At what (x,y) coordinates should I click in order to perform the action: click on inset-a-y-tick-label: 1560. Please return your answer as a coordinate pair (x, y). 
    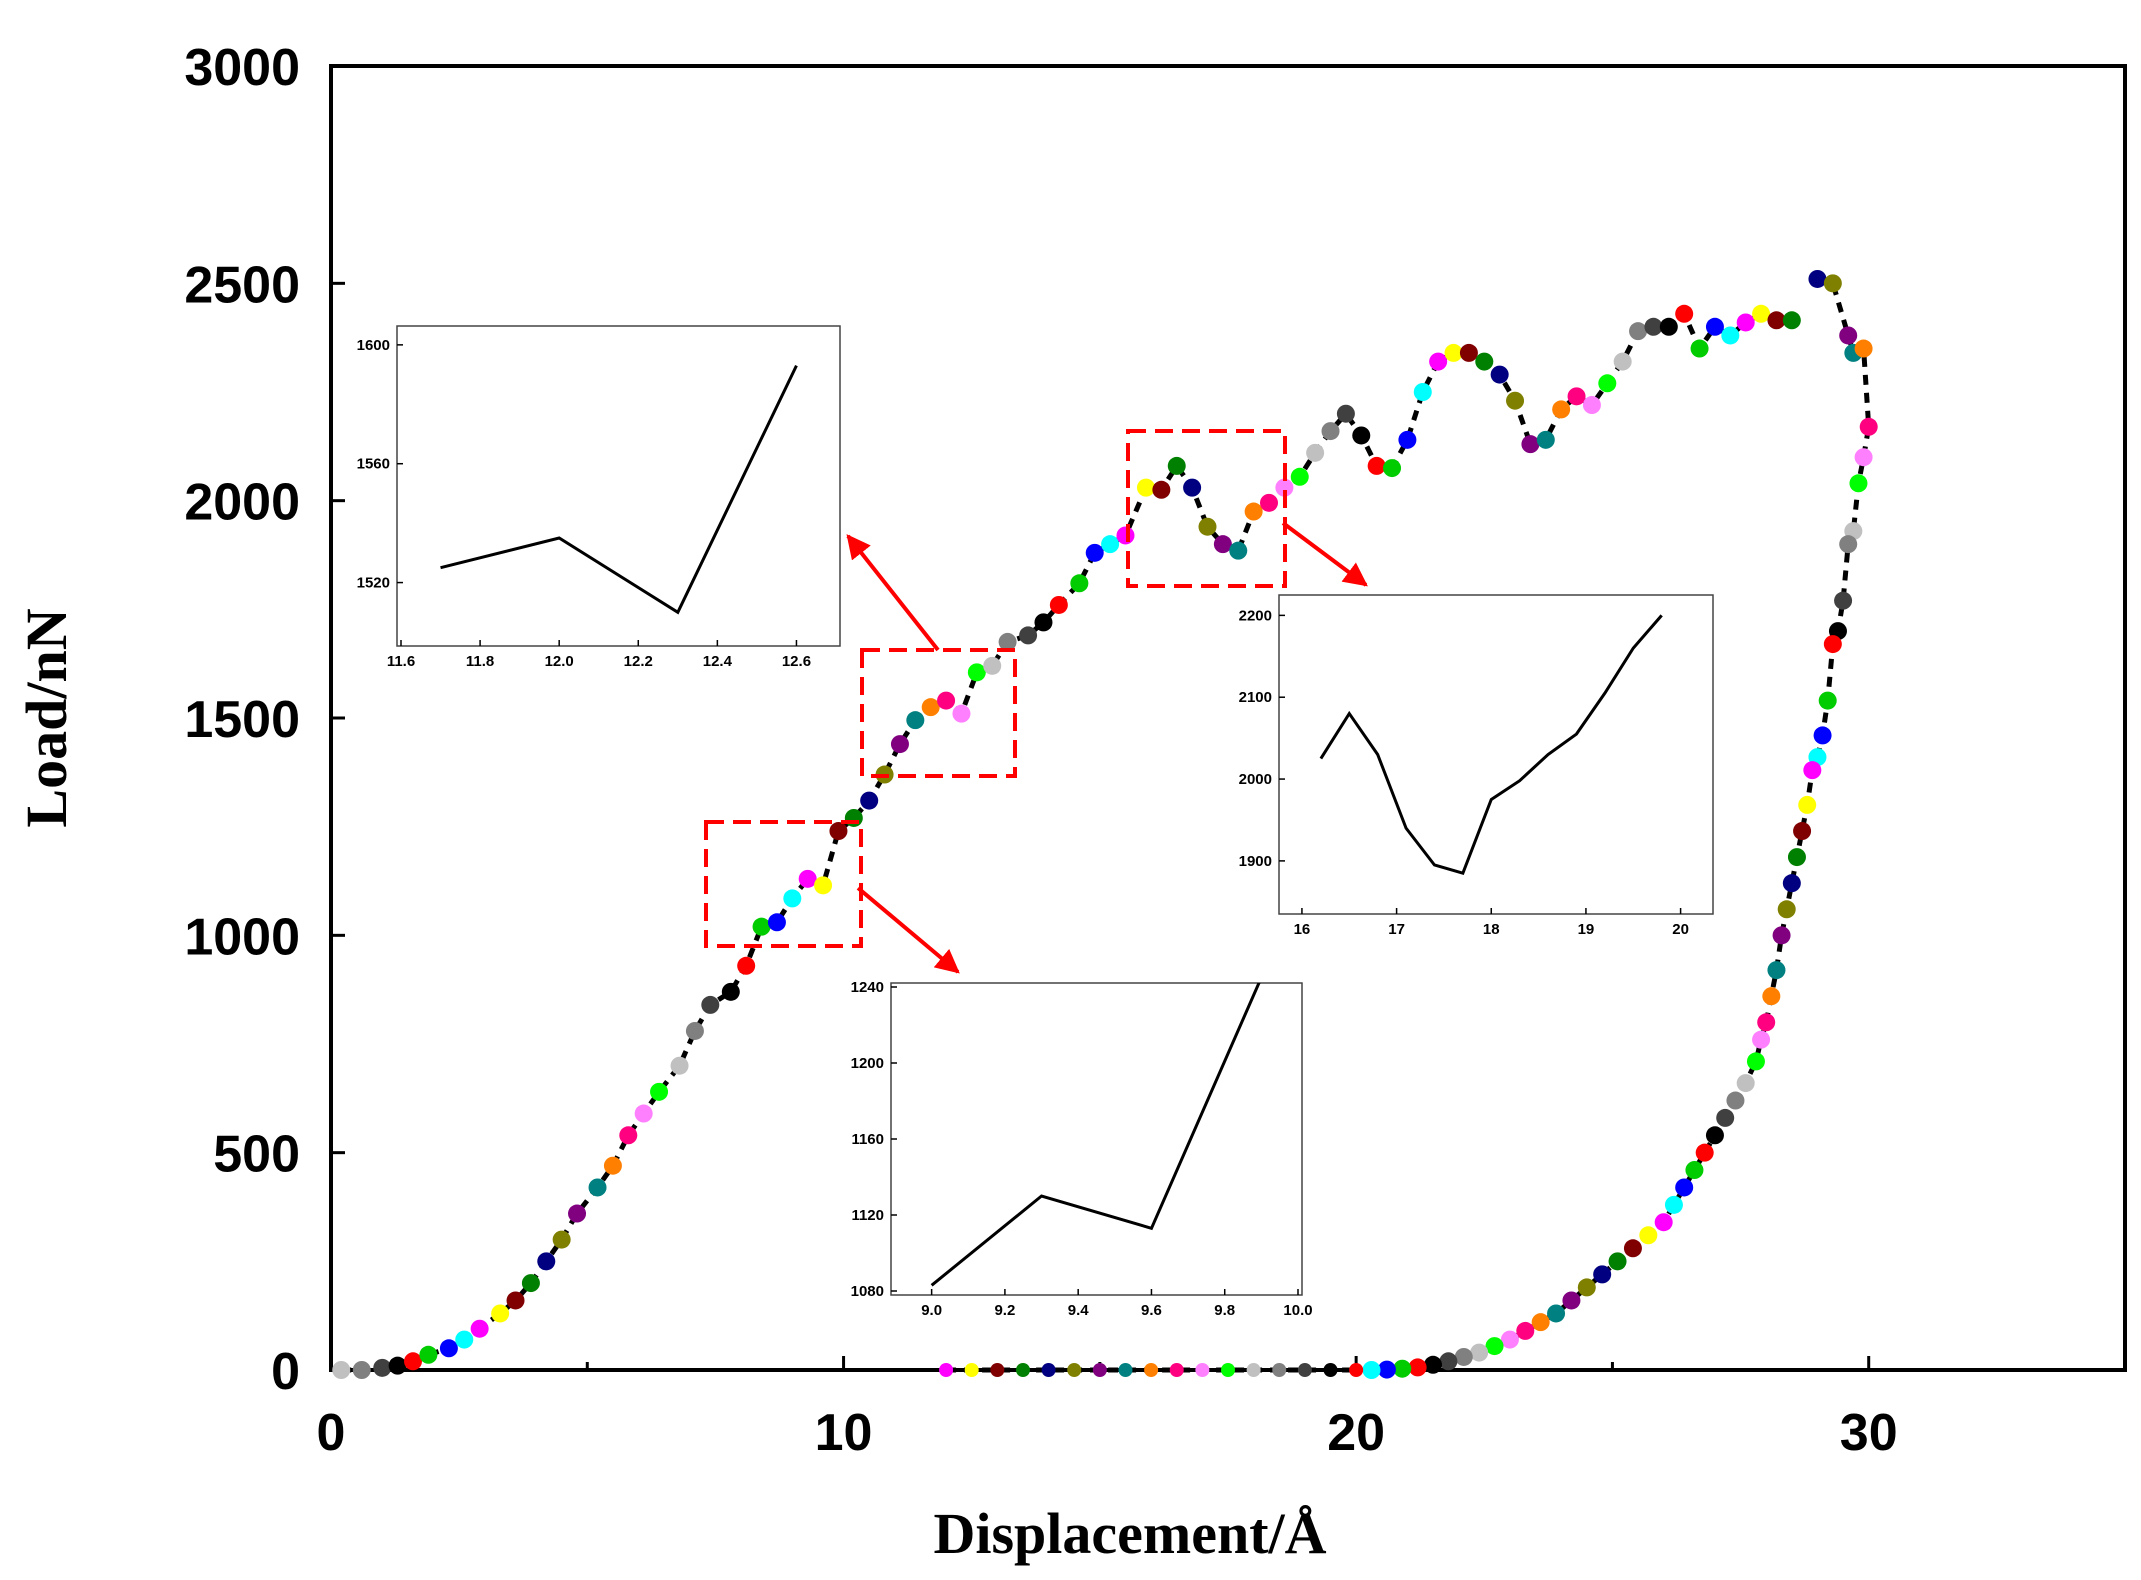
    Looking at the image, I should click on (373, 464).